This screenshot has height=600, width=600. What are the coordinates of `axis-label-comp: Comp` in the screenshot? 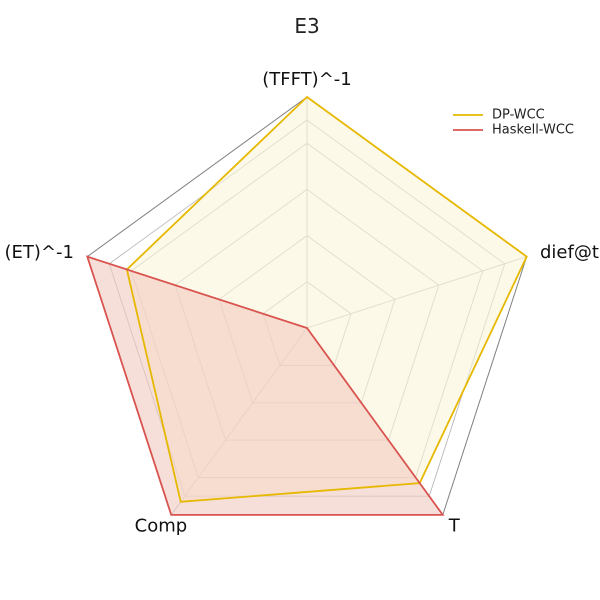 It's located at (161, 526).